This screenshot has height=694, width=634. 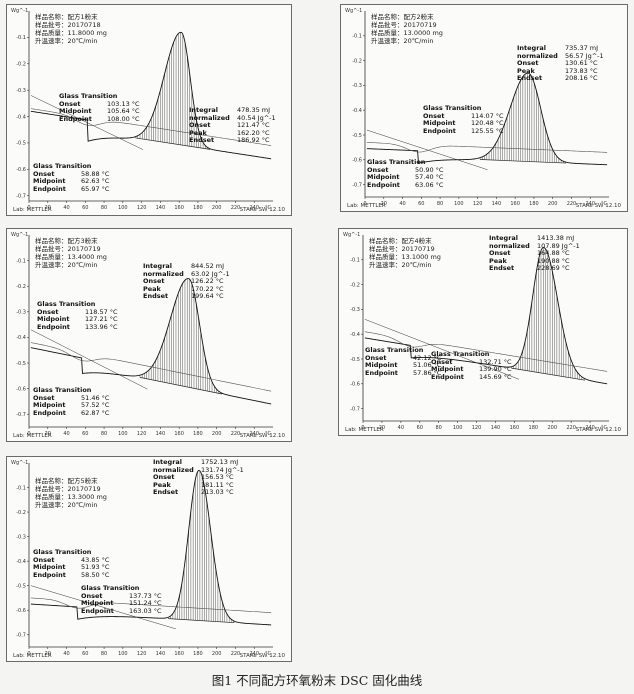 What do you see at coordinates (402, 249) in the screenshot?
I see `sample-batch: 样品批号：20170719` at bounding box center [402, 249].